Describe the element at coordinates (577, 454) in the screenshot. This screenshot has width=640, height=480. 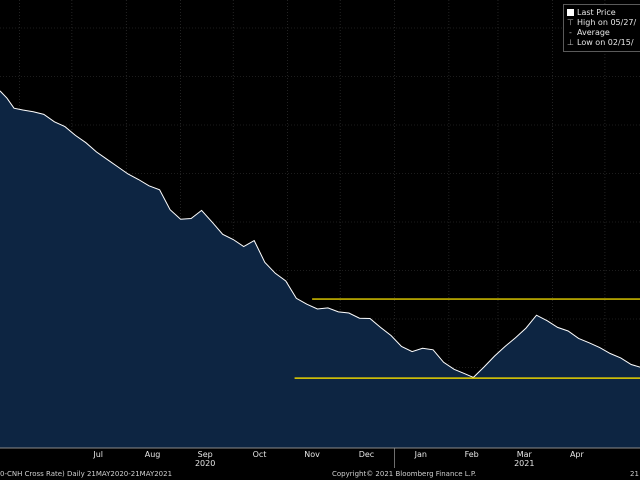
I see `x-tick-label: Apr` at that location.